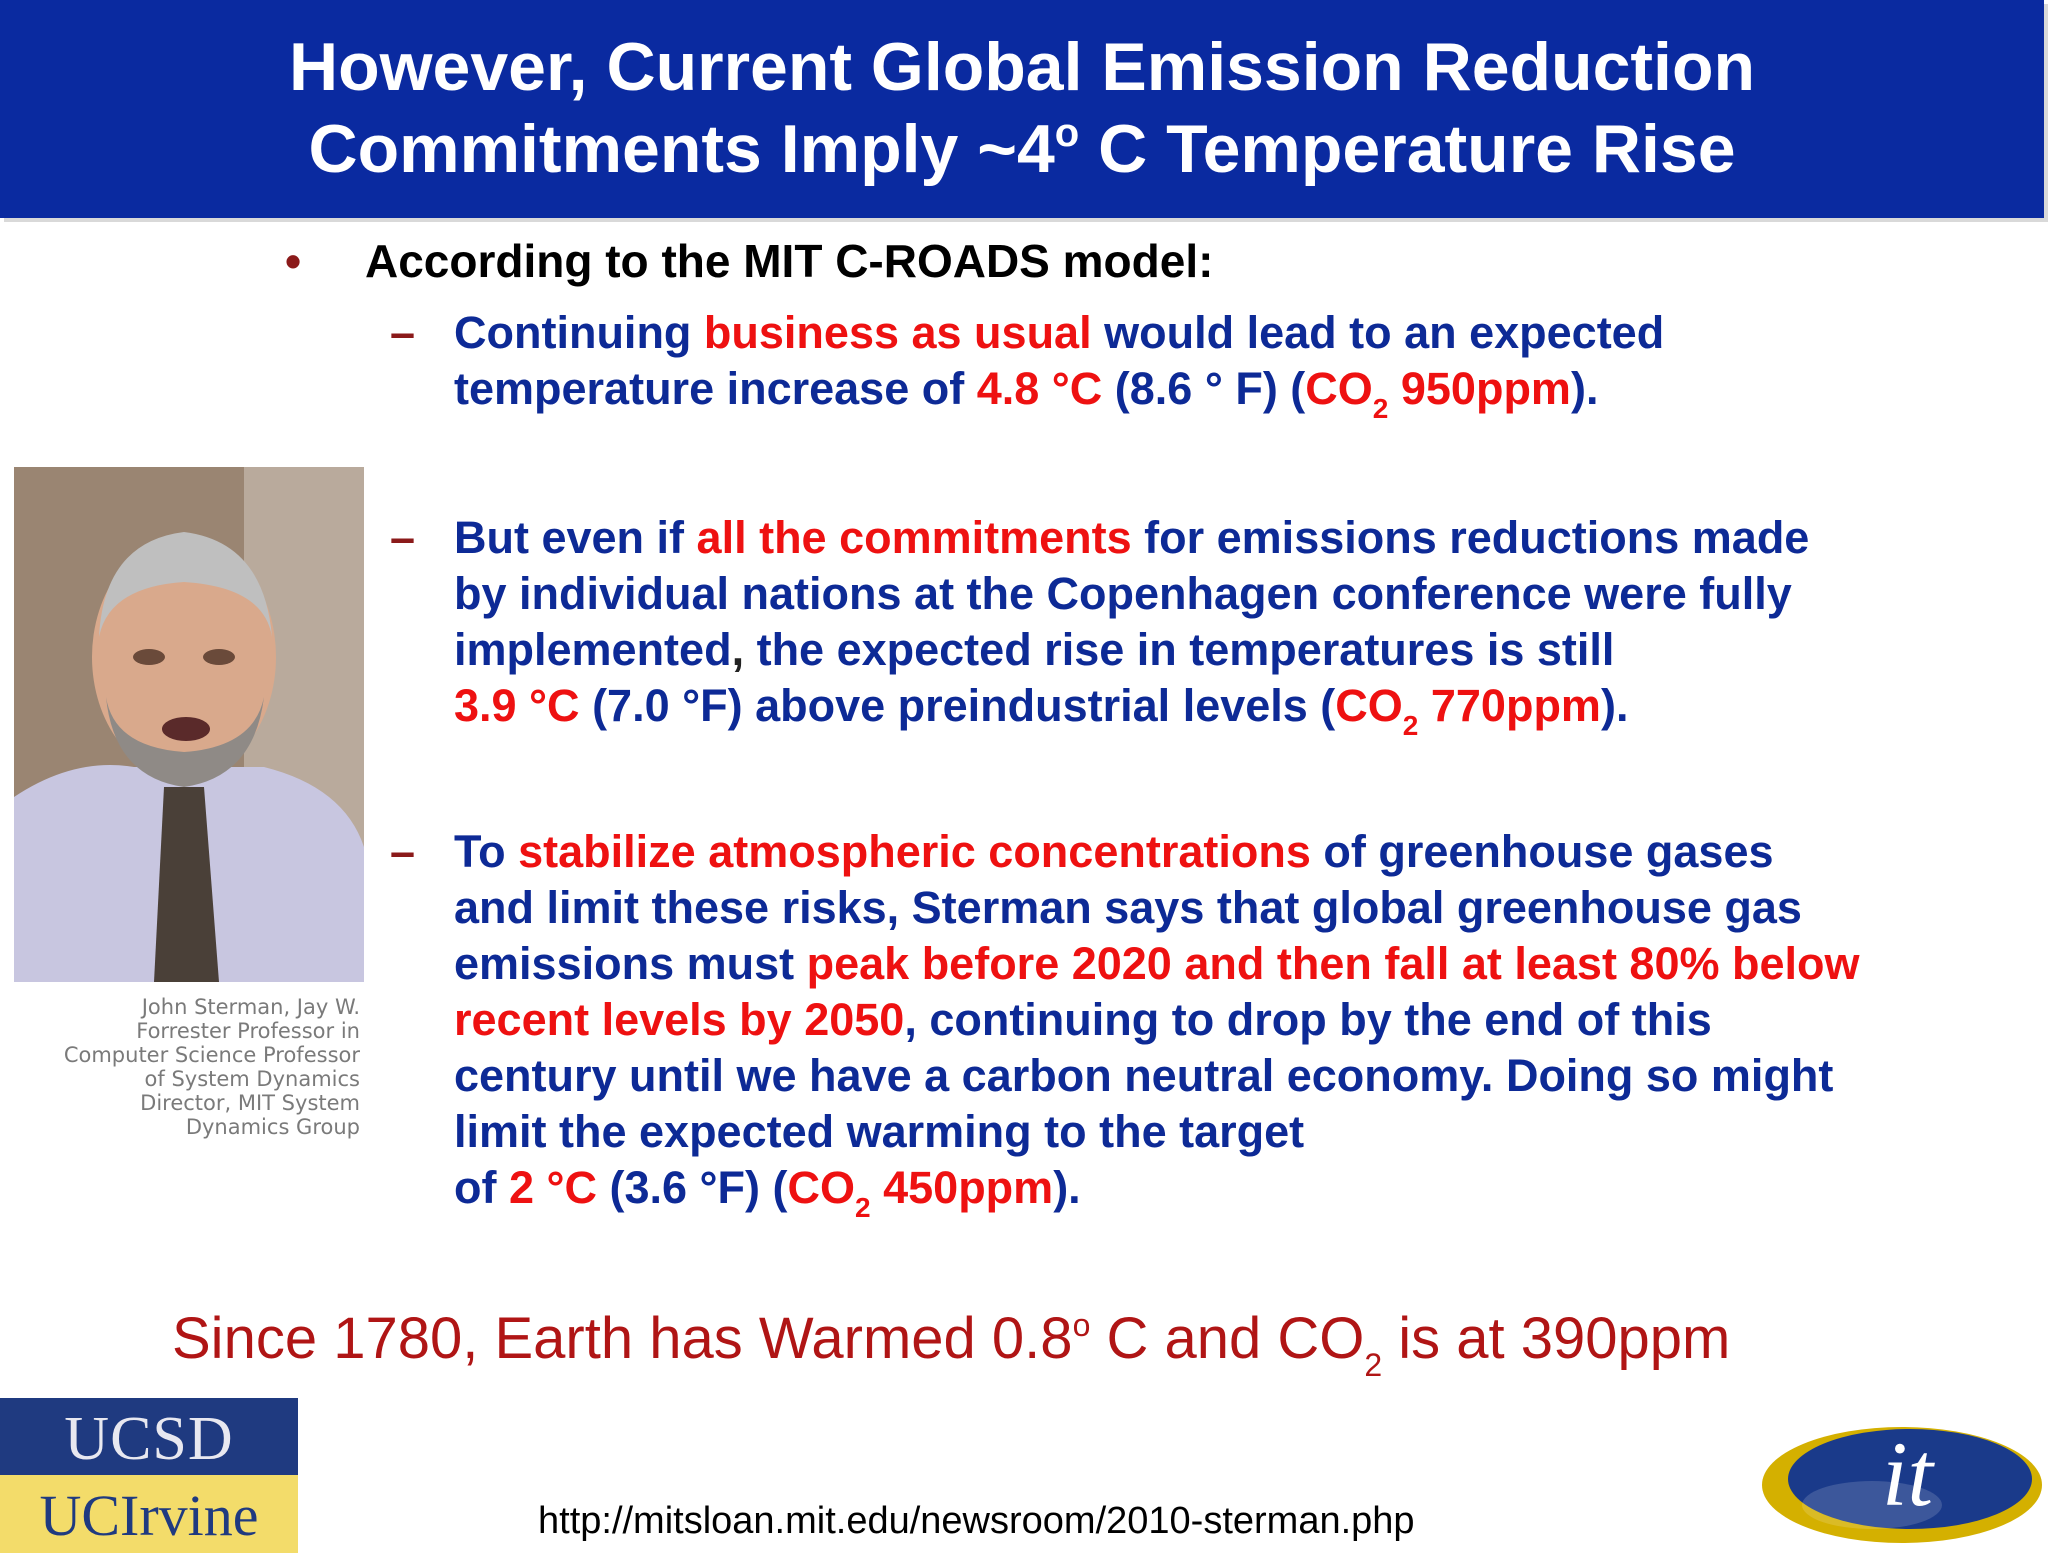 The width and height of the screenshot is (2048, 1558). What do you see at coordinates (149, 1439) in the screenshot?
I see `ucsd-wordmark: UCSD` at bounding box center [149, 1439].